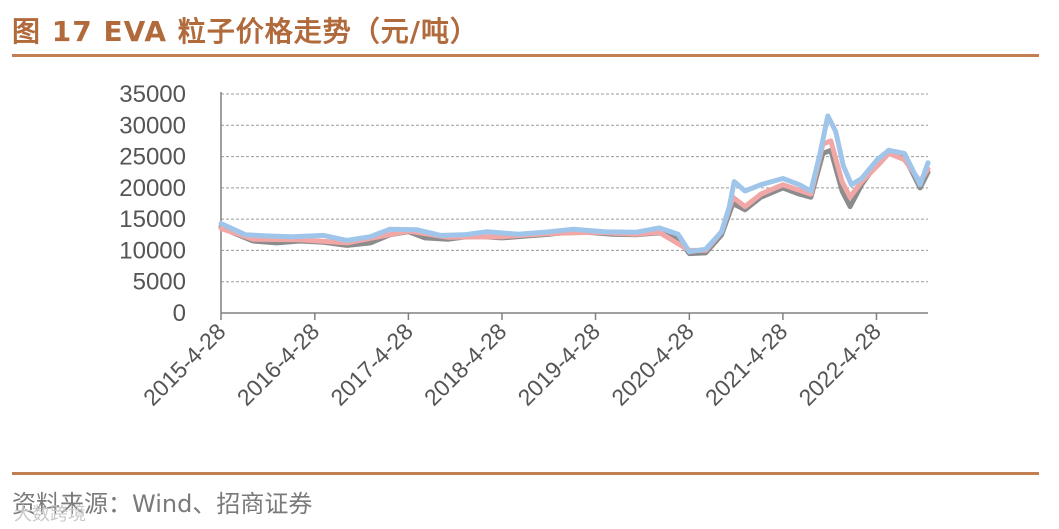  What do you see at coordinates (179, 313) in the screenshot?
I see `y-tick-label: 0` at bounding box center [179, 313].